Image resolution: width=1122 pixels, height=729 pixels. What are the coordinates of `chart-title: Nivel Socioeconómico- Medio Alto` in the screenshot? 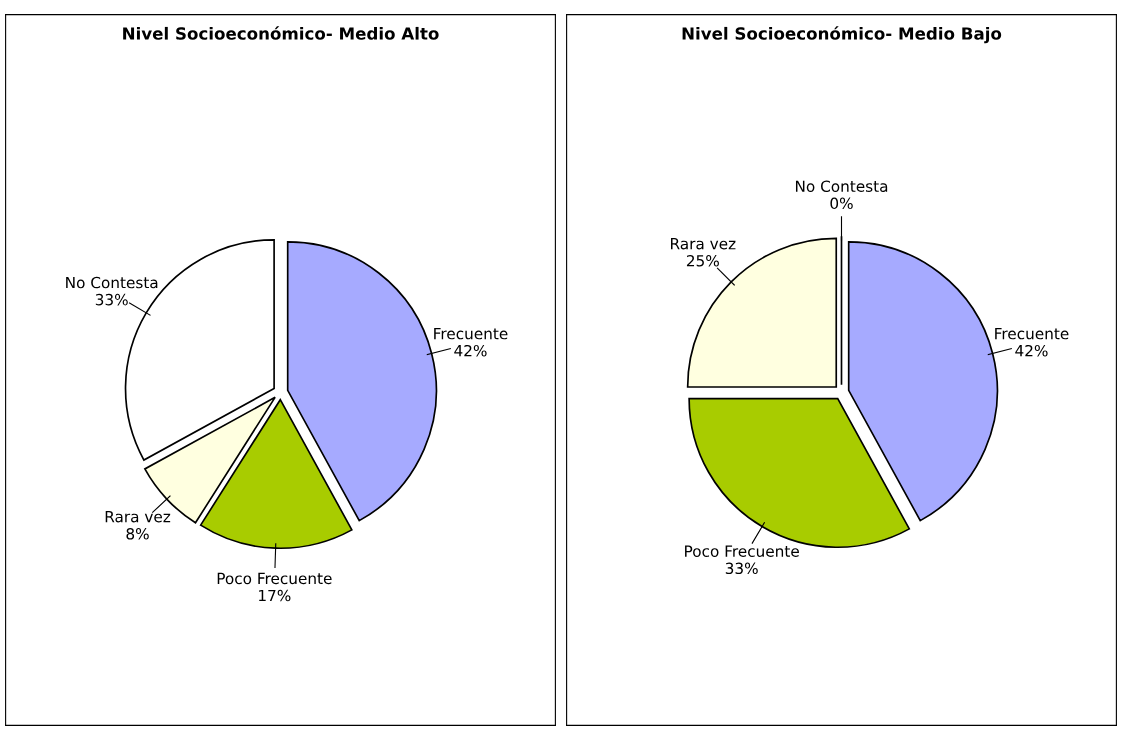 It's located at (281, 33).